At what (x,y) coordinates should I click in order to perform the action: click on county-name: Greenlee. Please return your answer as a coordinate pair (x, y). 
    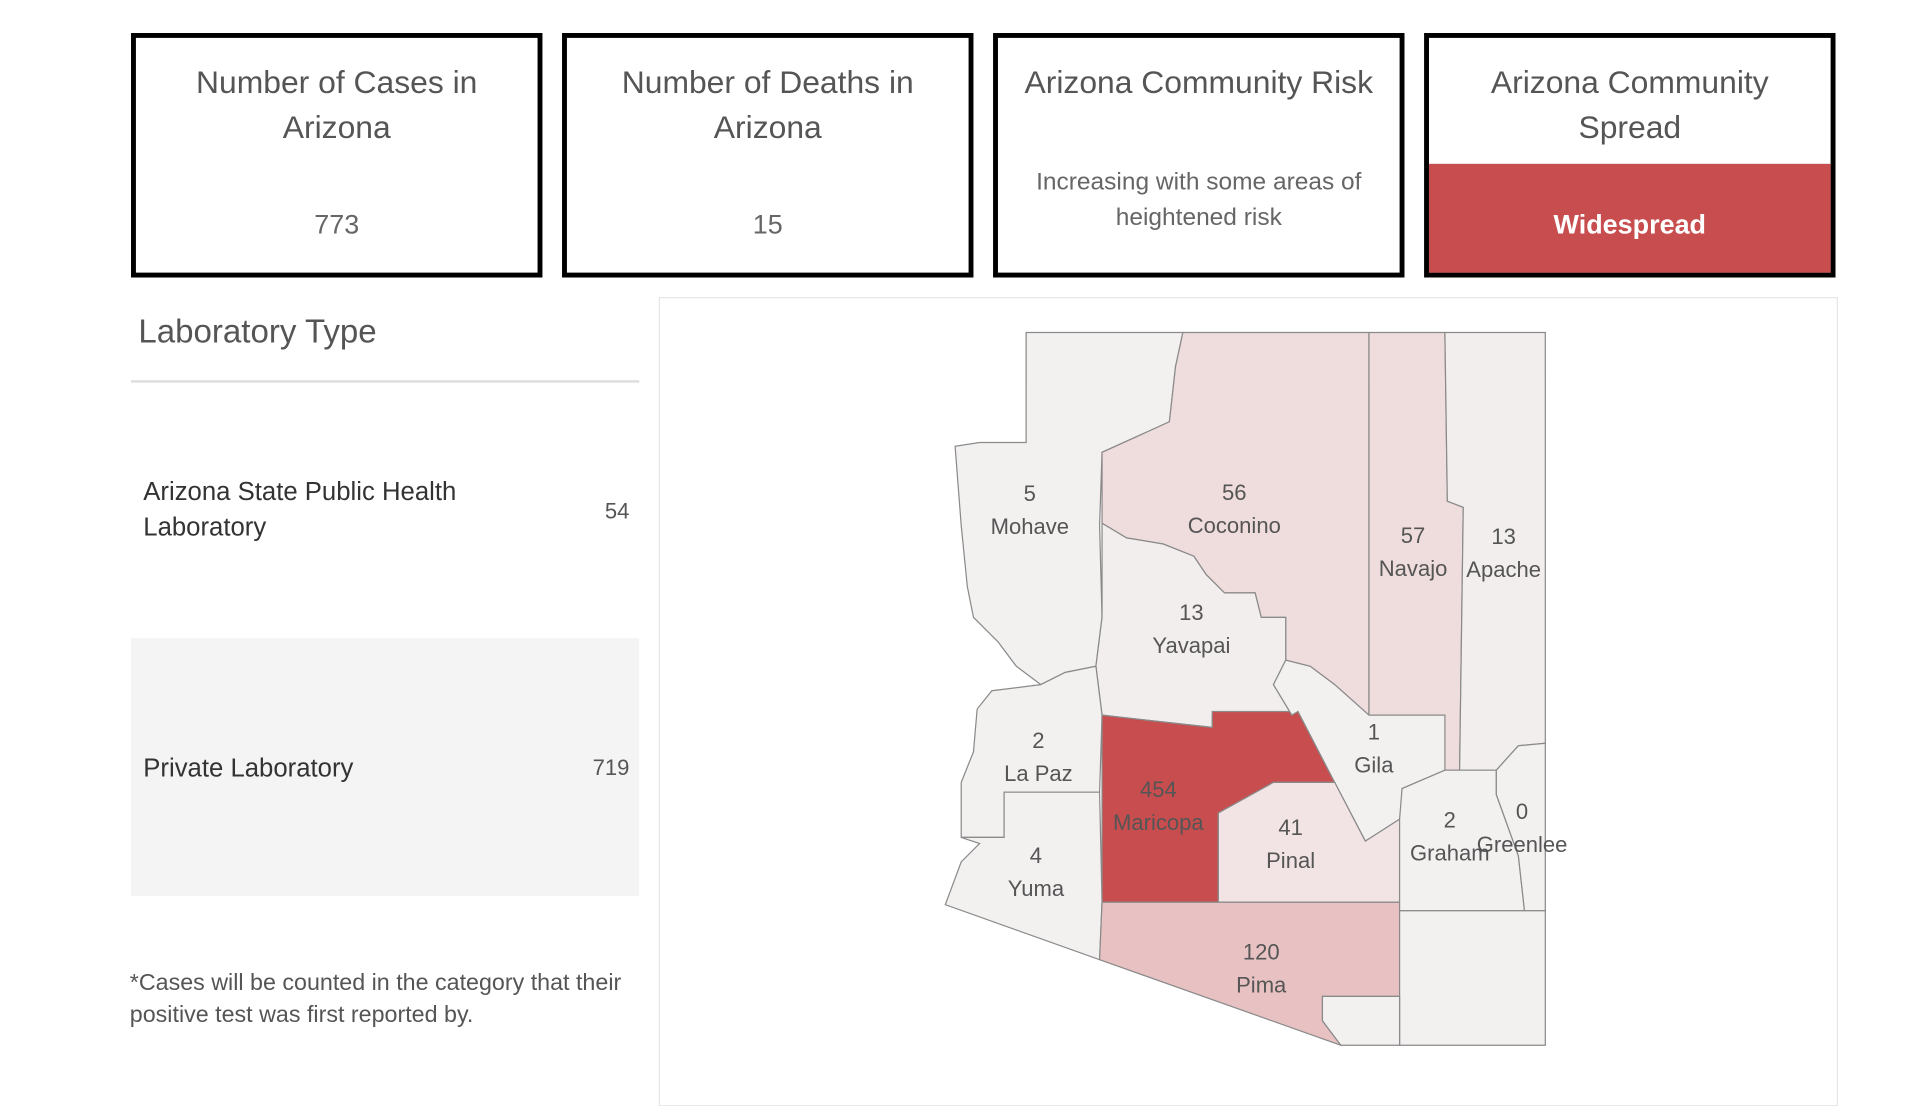
    Looking at the image, I should click on (1522, 844).